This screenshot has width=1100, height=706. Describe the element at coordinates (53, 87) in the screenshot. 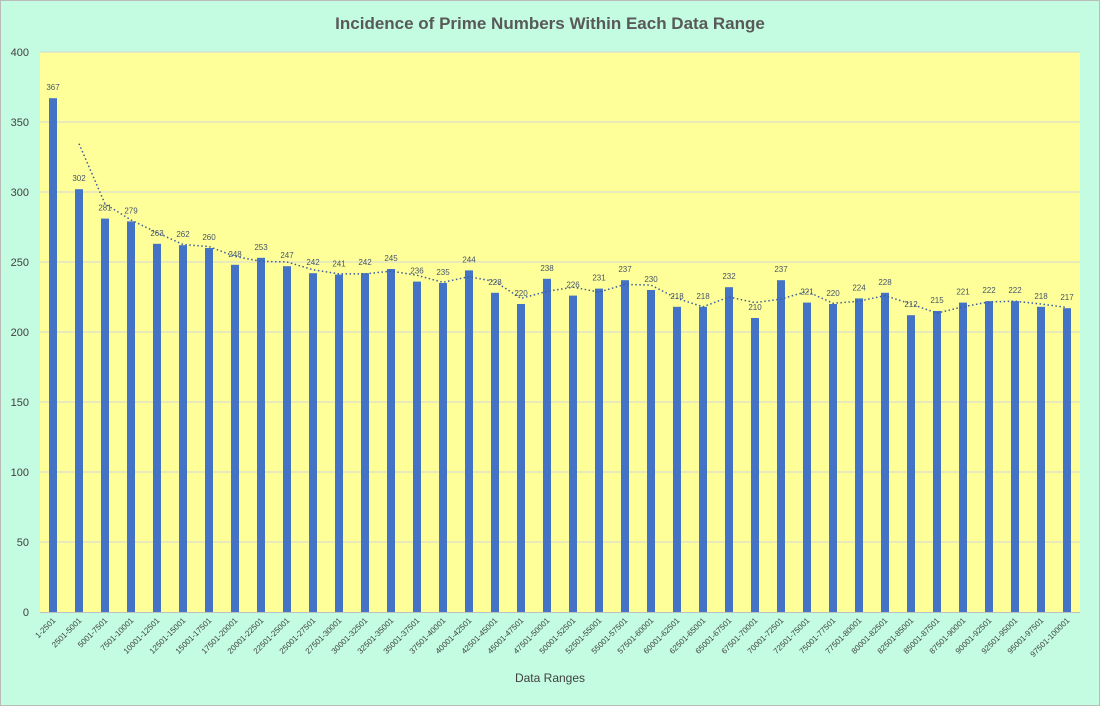

I see `data-label: 367` at that location.